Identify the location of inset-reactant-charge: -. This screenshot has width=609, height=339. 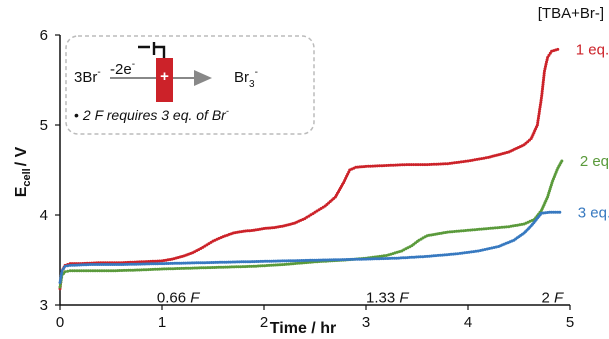
(98, 72).